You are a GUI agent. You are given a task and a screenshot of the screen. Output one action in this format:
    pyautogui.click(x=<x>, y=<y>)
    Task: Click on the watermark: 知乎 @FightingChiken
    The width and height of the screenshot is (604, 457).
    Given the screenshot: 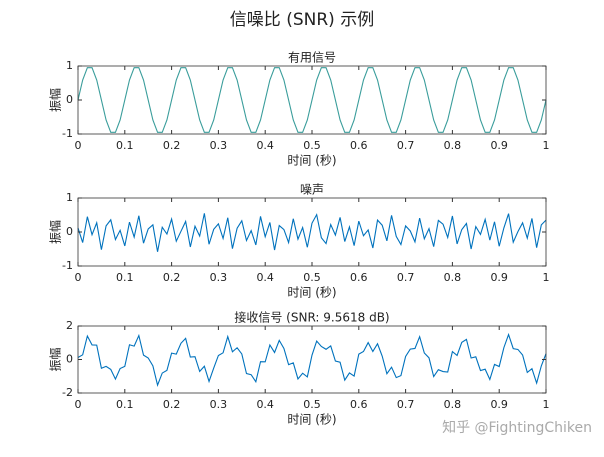 What is the action you would take?
    pyautogui.click(x=517, y=427)
    